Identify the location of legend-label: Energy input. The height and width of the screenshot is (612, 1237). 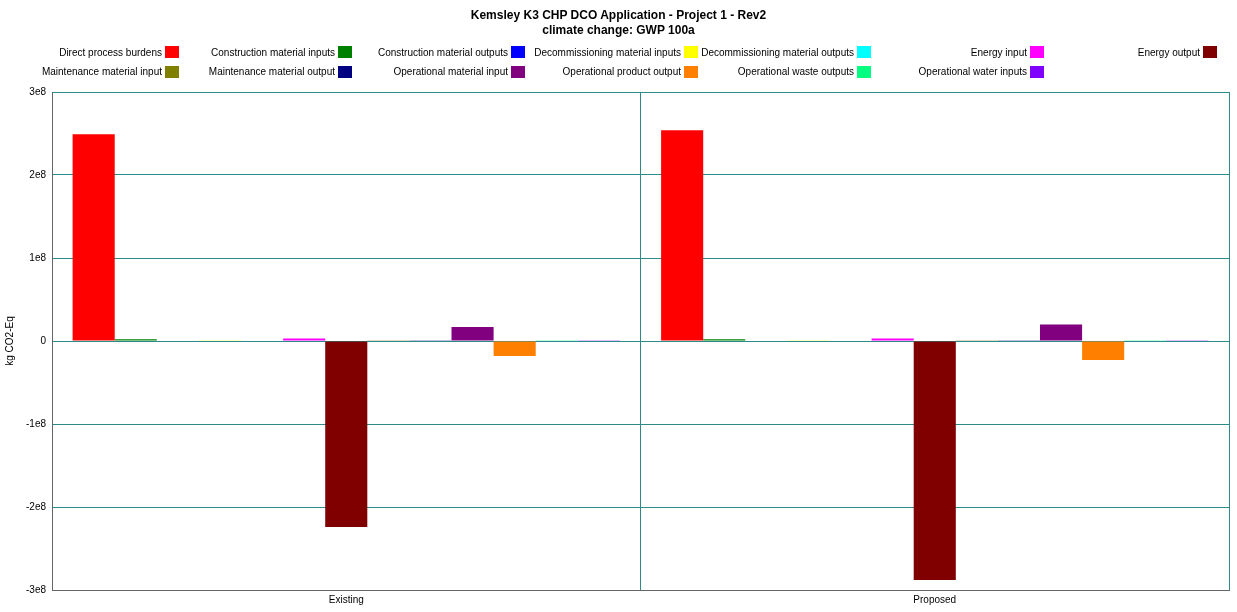
(998, 52).